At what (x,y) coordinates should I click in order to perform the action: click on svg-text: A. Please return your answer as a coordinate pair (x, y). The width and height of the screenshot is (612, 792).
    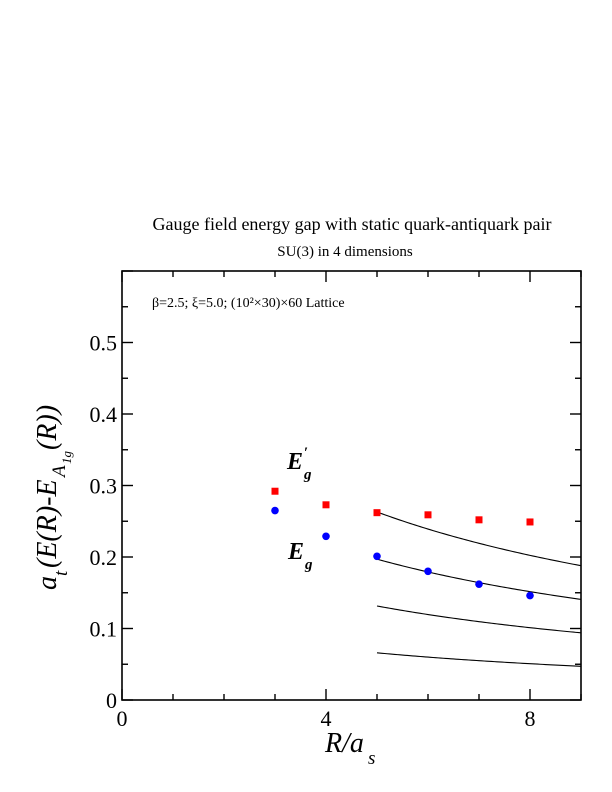
    Looking at the image, I should click on (59, 472).